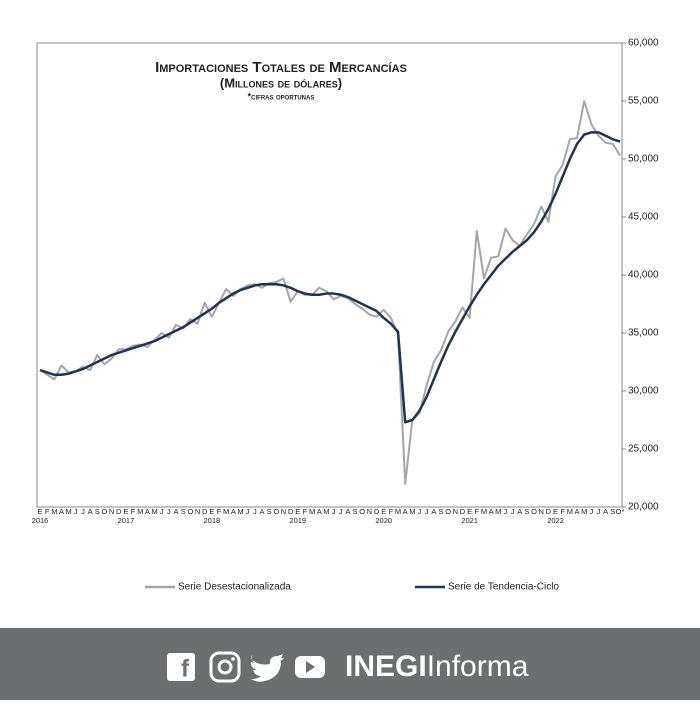  Describe the element at coordinates (478, 666) in the screenshot. I see `brand-suffix: Informa` at that location.